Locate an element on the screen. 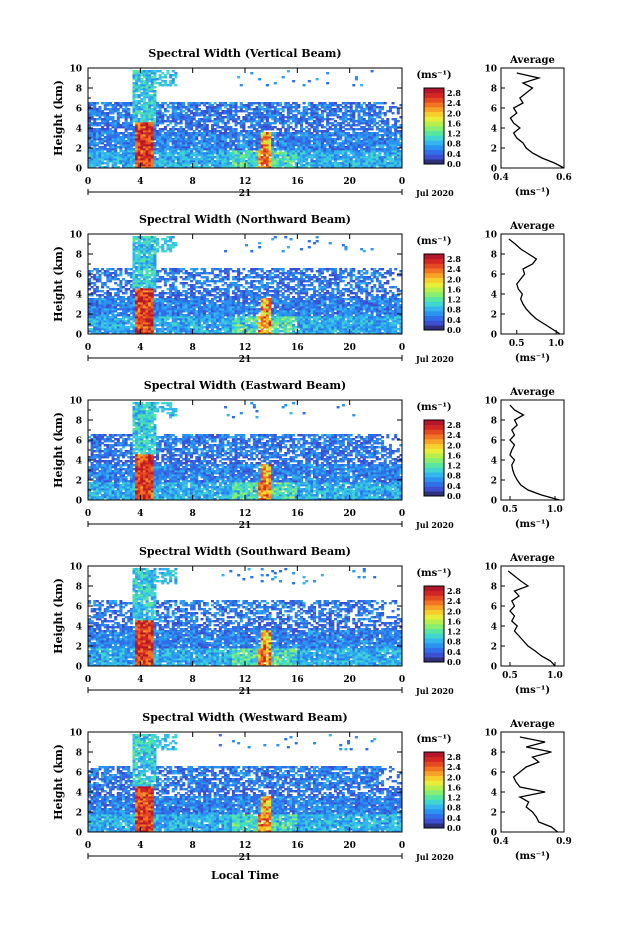  y-axis-label: Height (km) is located at coordinates (58, 118).